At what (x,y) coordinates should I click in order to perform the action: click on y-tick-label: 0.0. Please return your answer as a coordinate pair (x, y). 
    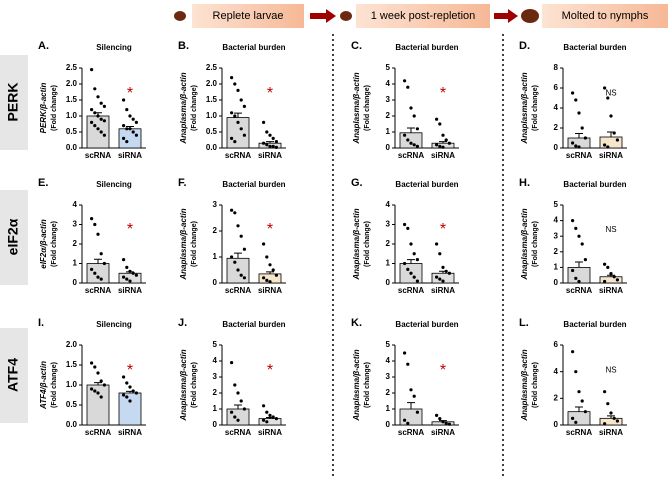
    Looking at the image, I should click on (72, 424).